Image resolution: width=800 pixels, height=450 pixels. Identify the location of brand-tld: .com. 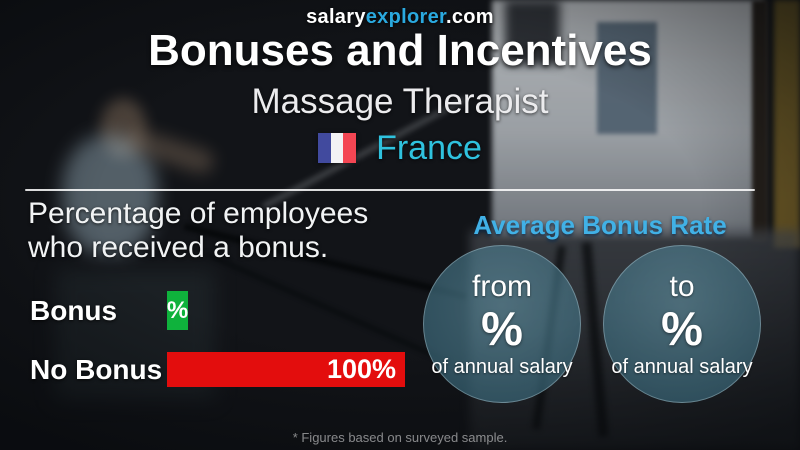
(469, 17).